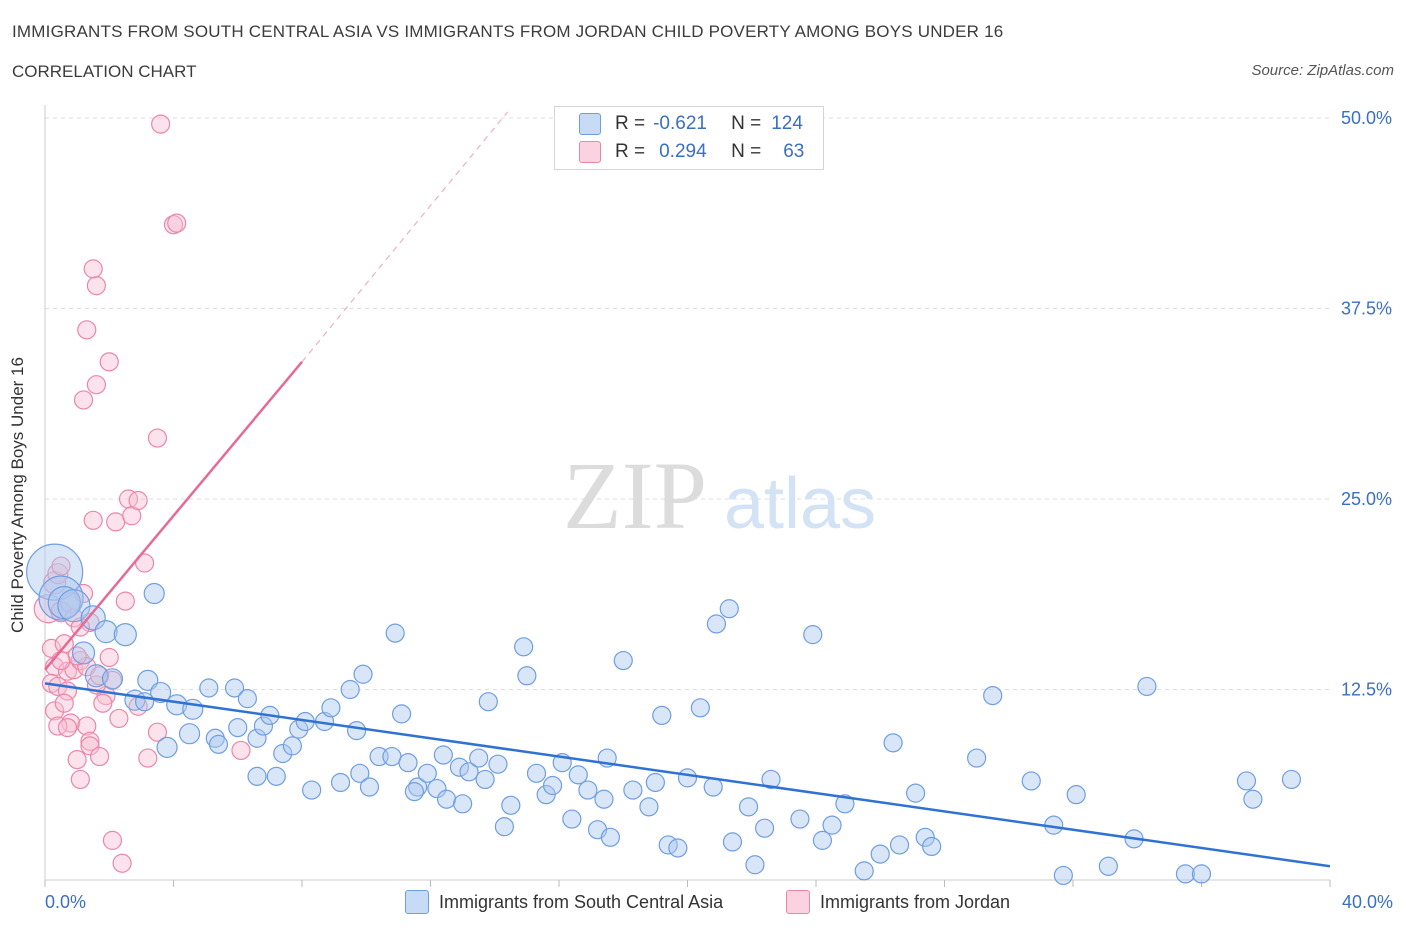 Image resolution: width=1406 pixels, height=930 pixels. What do you see at coordinates (1322, 70) in the screenshot?
I see `source-credit: Source: ZipAtlas.com` at bounding box center [1322, 70].